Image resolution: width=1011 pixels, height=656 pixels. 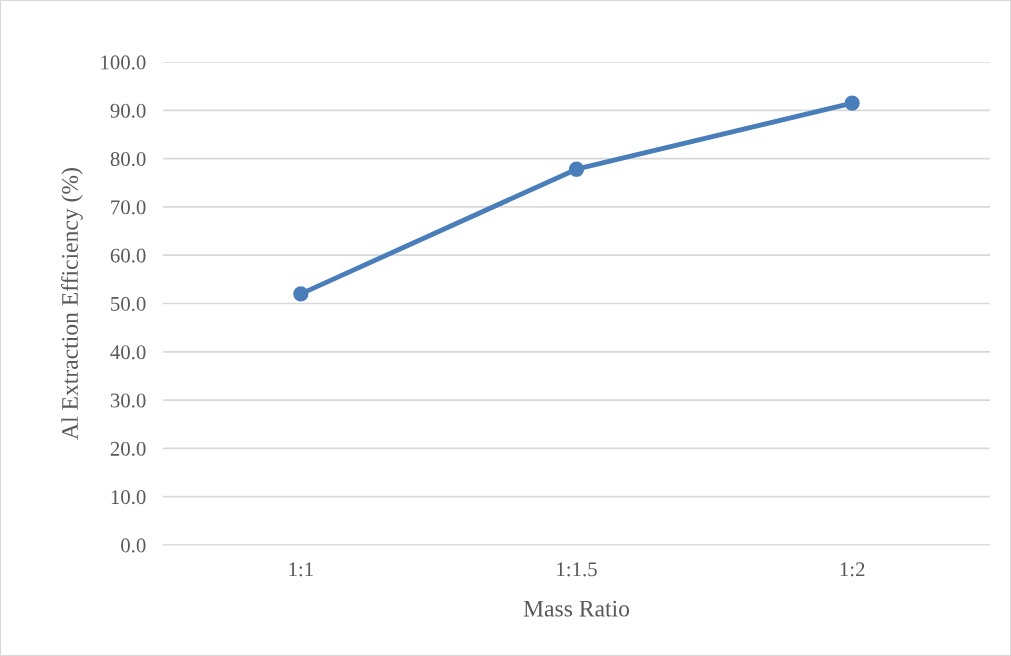 What do you see at coordinates (72, 304) in the screenshot?
I see `y-axis-title: Al Extraction Efficiency (%)` at bounding box center [72, 304].